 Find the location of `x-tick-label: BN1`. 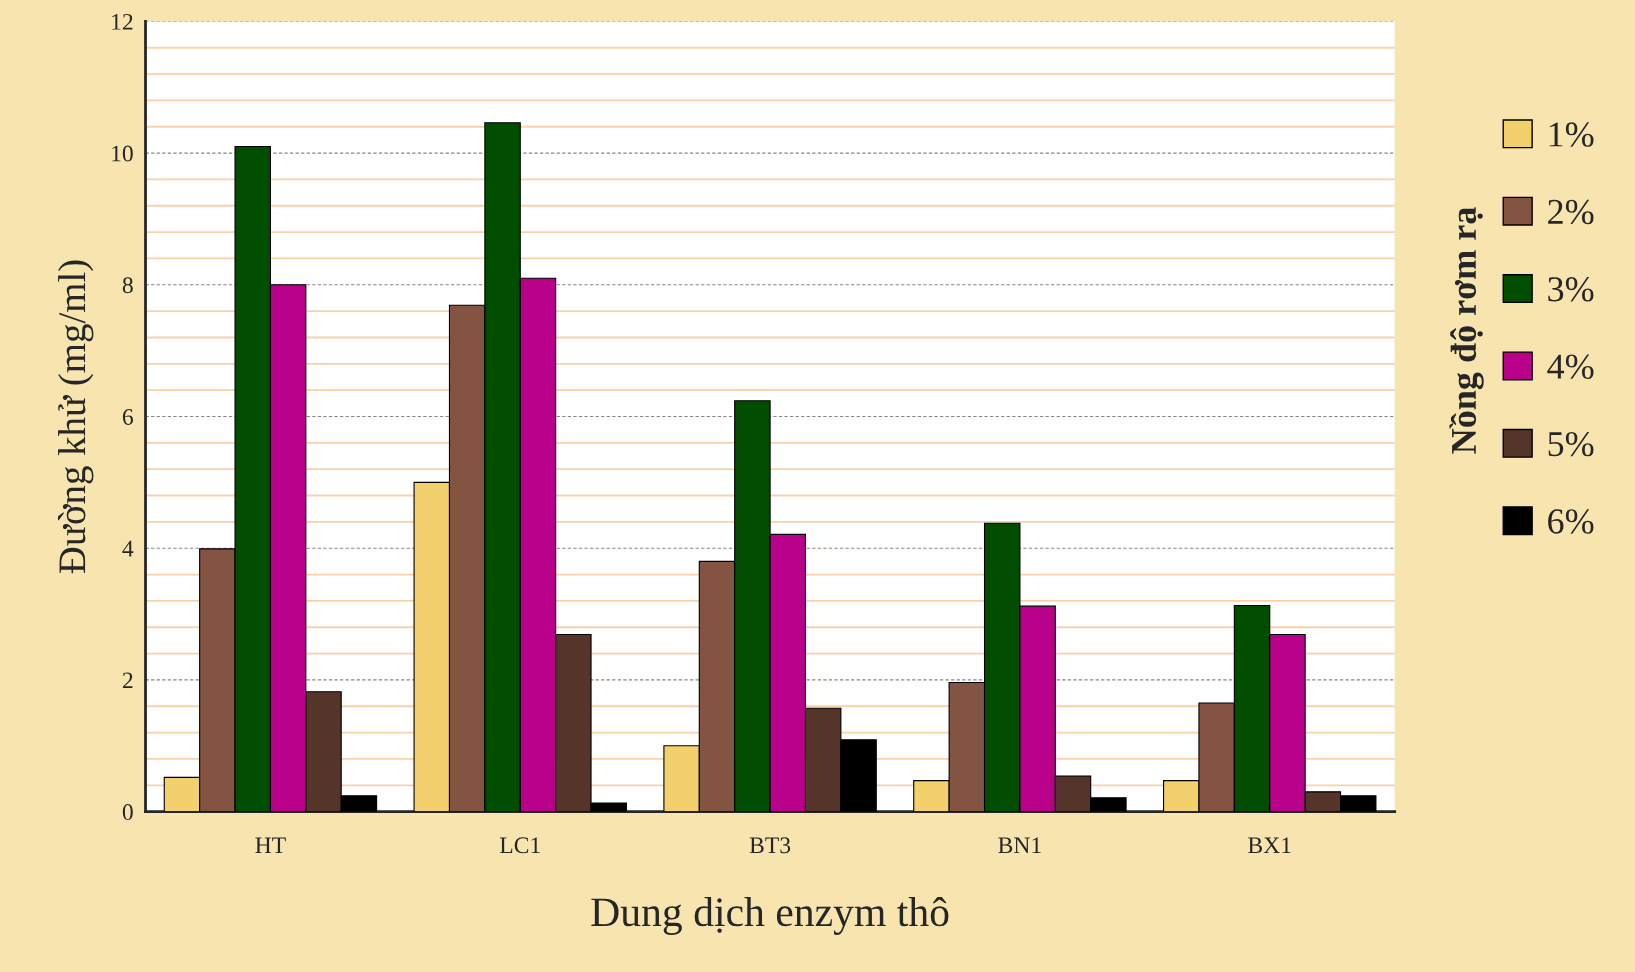

x-tick-label: BN1 is located at coordinates (1019, 845).